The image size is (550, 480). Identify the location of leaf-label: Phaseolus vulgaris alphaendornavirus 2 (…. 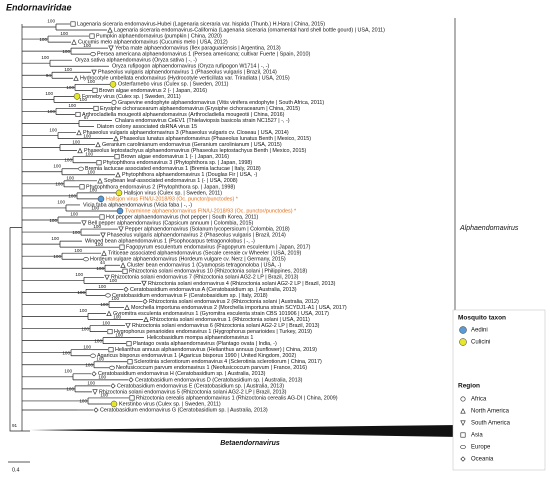
(196, 236).